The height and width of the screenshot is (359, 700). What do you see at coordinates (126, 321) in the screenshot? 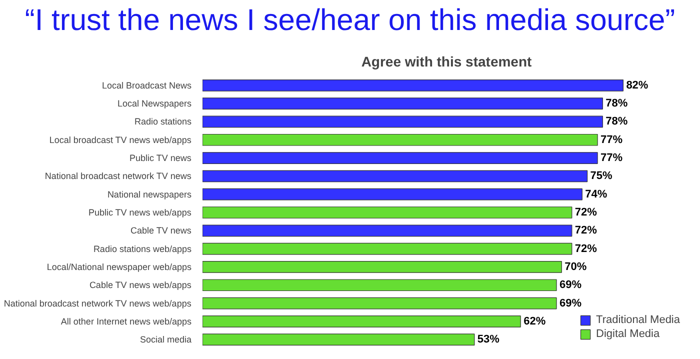
I see `y-tick-label: All other Internet news web/apps` at bounding box center [126, 321].